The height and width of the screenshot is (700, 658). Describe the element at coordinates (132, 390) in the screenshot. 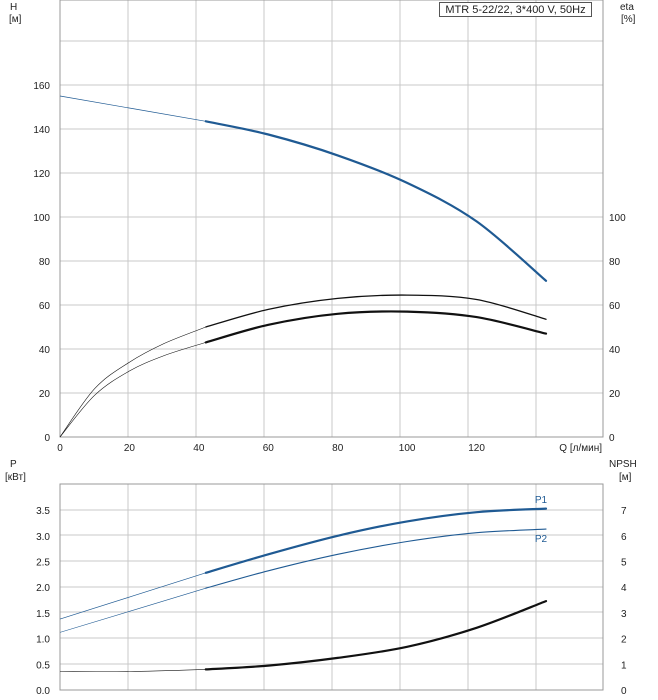

I see `efficiency-curve-lower-extension` at that location.